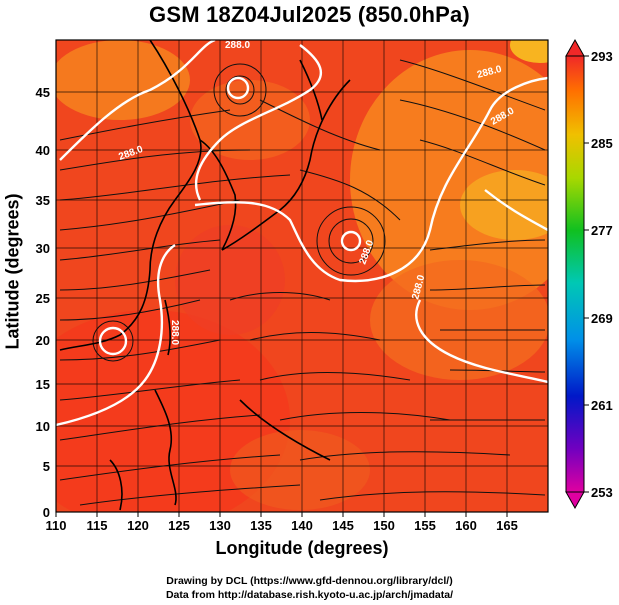 The image size is (619, 605). Describe the element at coordinates (138, 525) in the screenshot. I see `x-tick-label: 120` at that location.